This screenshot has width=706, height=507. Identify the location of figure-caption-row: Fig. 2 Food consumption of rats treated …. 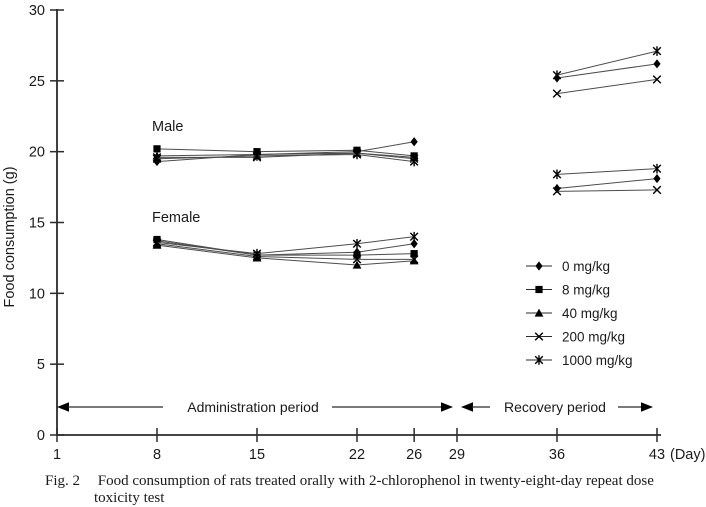
(349, 481).